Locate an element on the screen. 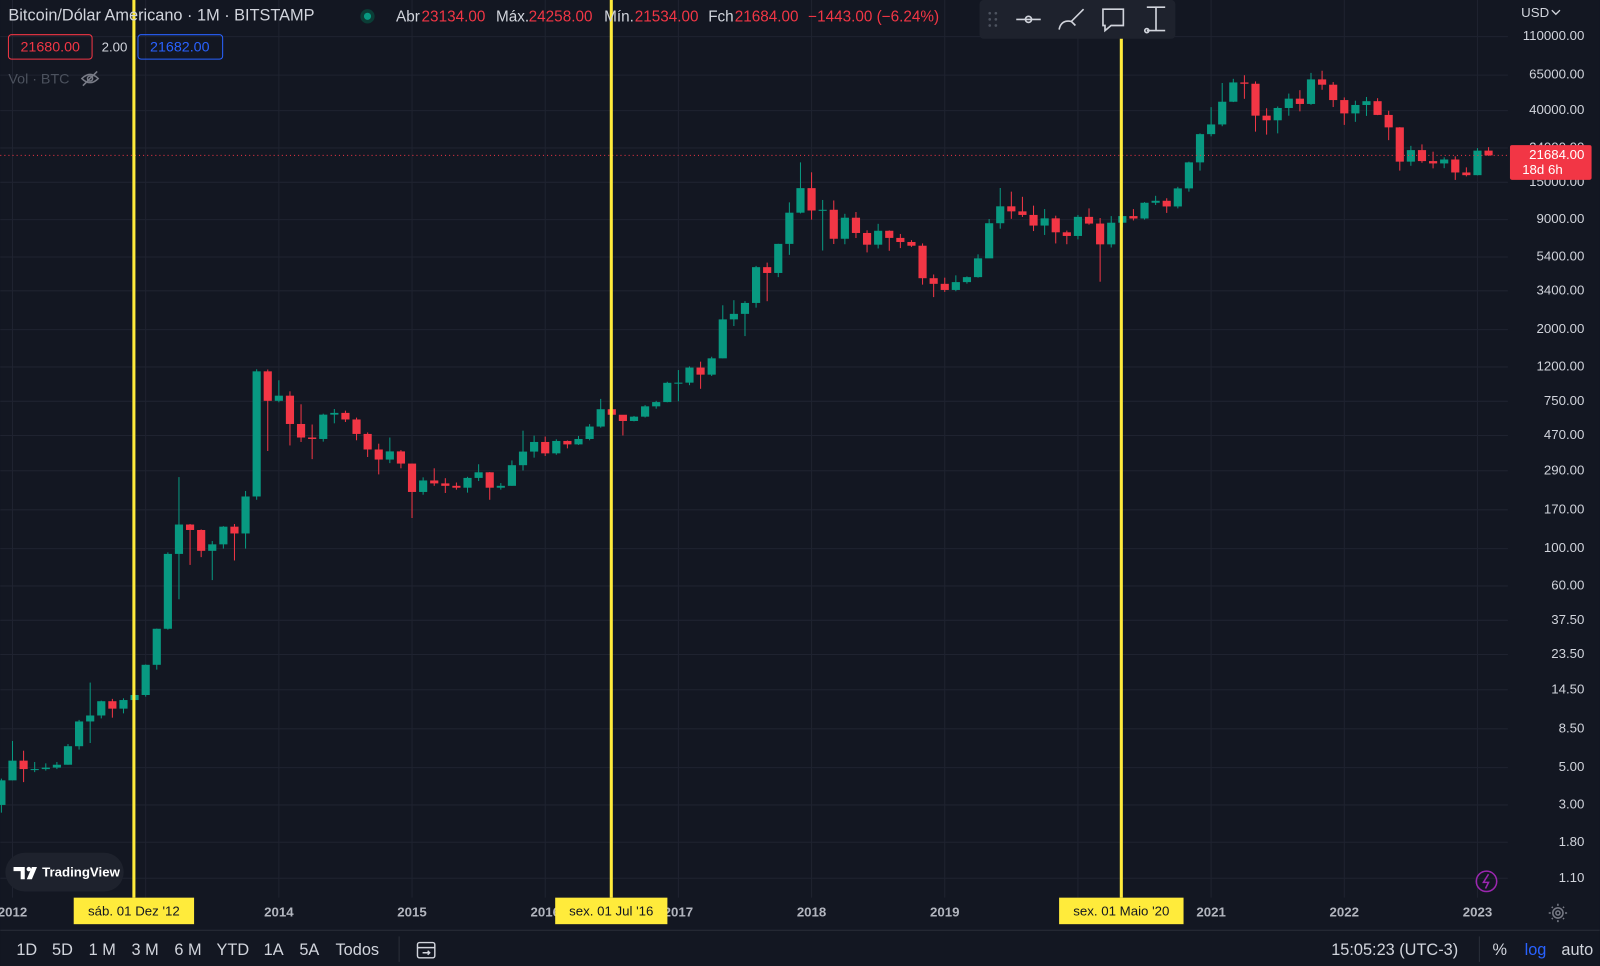 This screenshot has width=1600, height=966. visibility-icon is located at coordinates (90, 78).